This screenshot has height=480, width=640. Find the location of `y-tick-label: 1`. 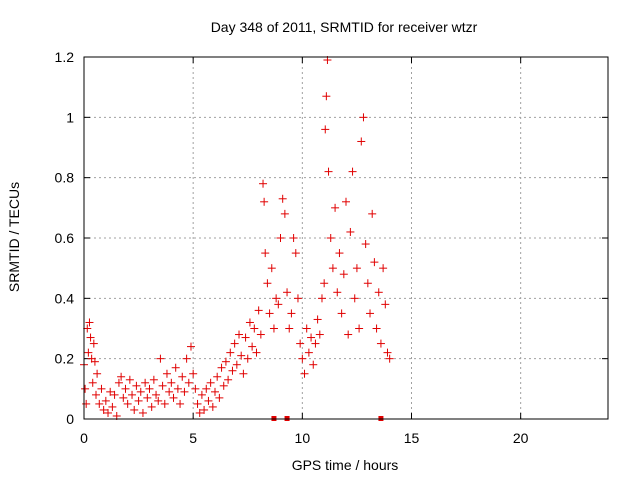

y-tick-label: 1 is located at coordinates (70, 117).